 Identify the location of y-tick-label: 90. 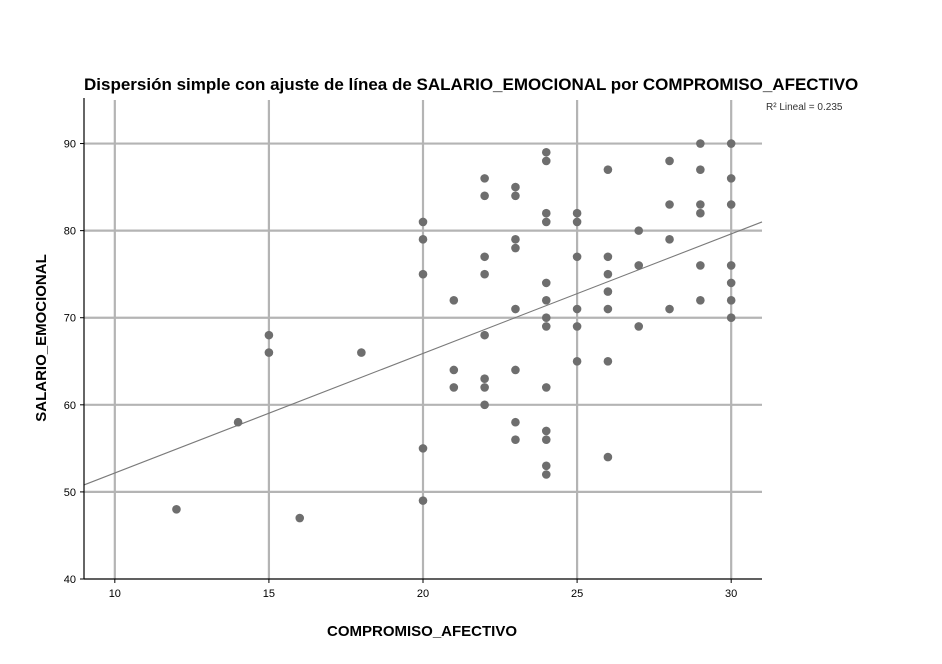
(70, 145).